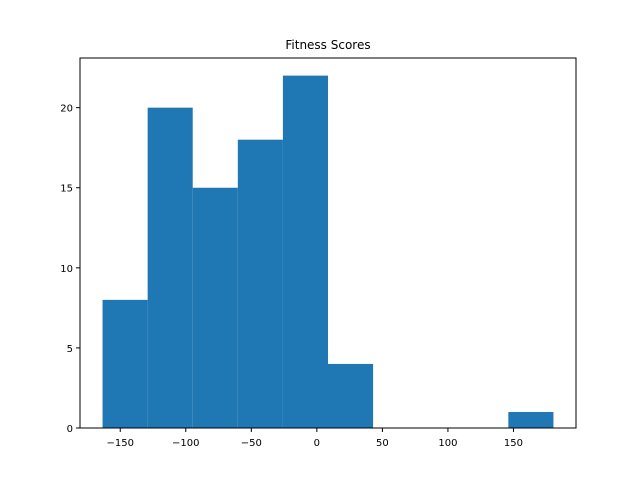 This screenshot has height=480, width=640. What do you see at coordinates (70, 349) in the screenshot?
I see `y-tick-label: 5` at bounding box center [70, 349].